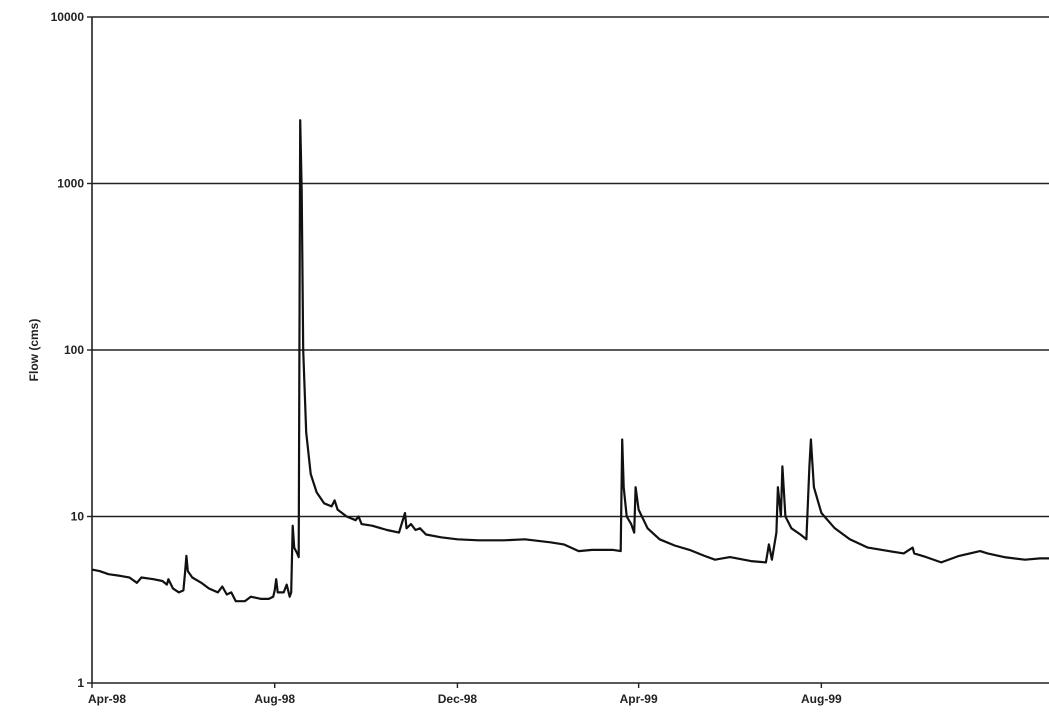 This screenshot has height=716, width=1049. What do you see at coordinates (639, 699) in the screenshot?
I see `x-tick-label: Apr-99` at bounding box center [639, 699].